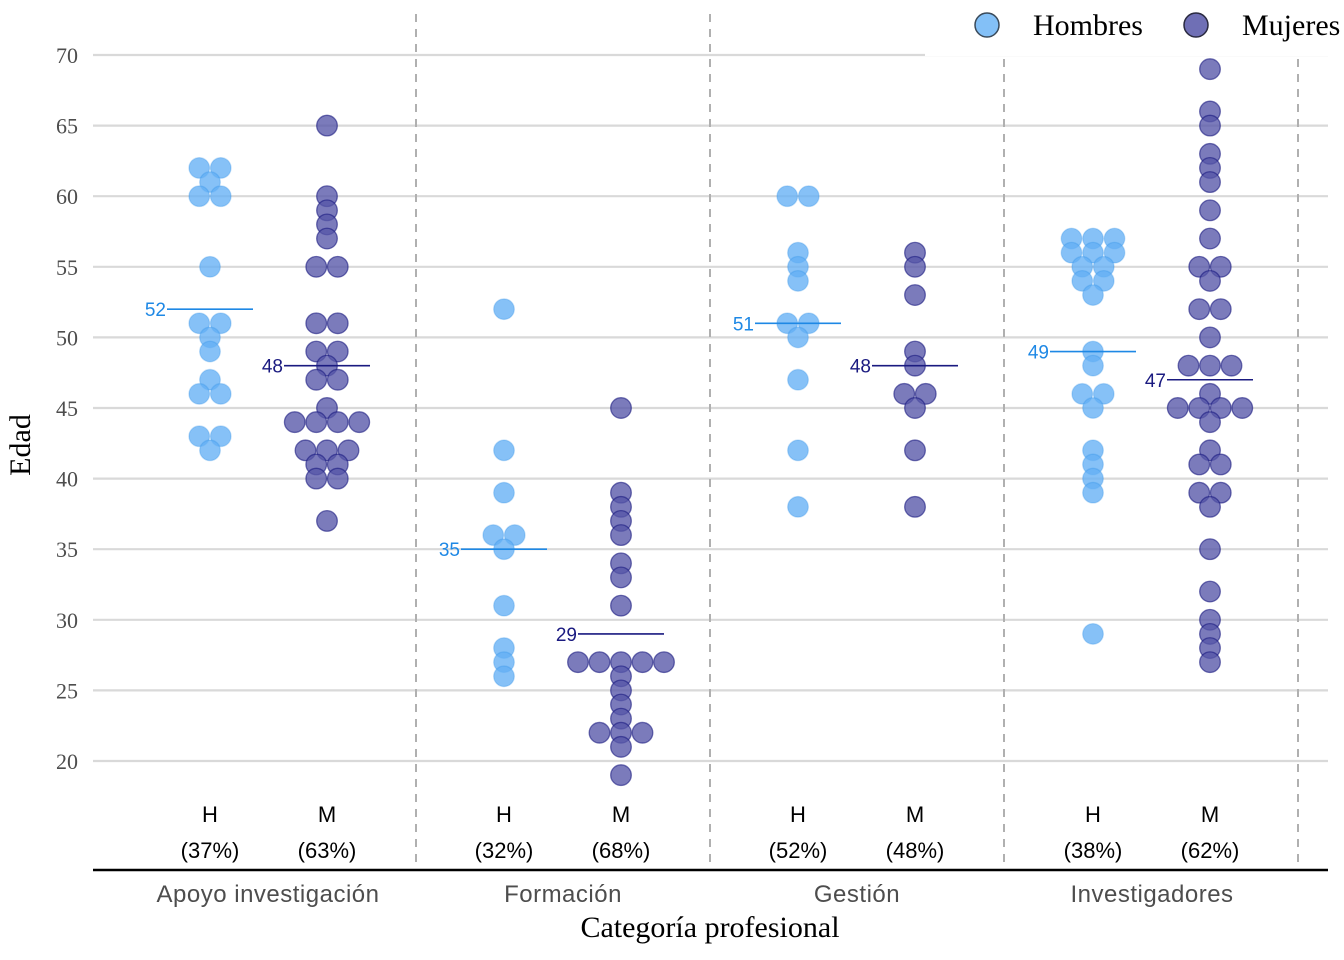  What do you see at coordinates (1291, 25) in the screenshot?
I see `legend-label-mujeres: Mujeres` at bounding box center [1291, 25].